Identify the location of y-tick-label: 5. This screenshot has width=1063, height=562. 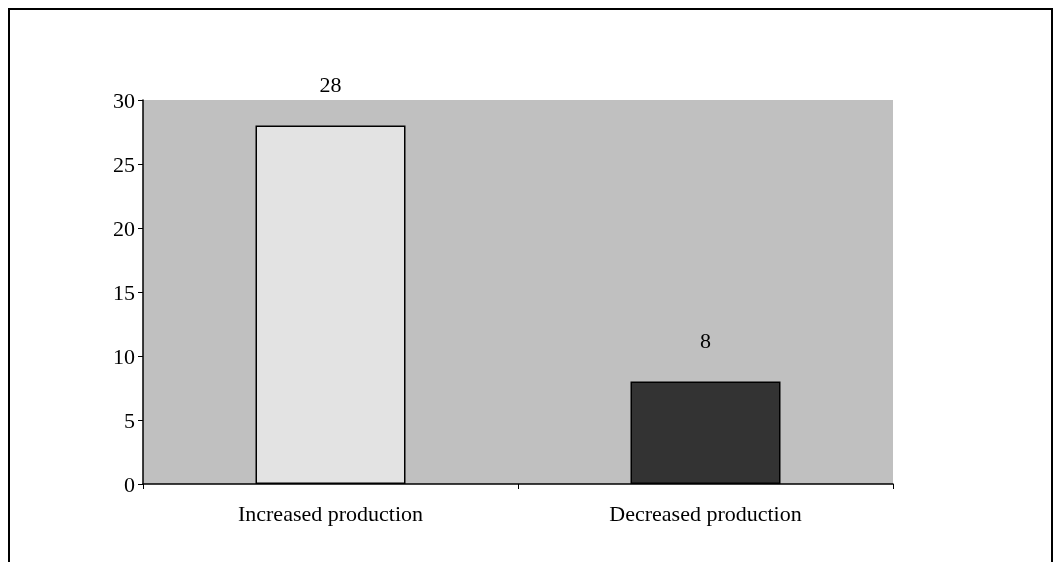
(129, 420).